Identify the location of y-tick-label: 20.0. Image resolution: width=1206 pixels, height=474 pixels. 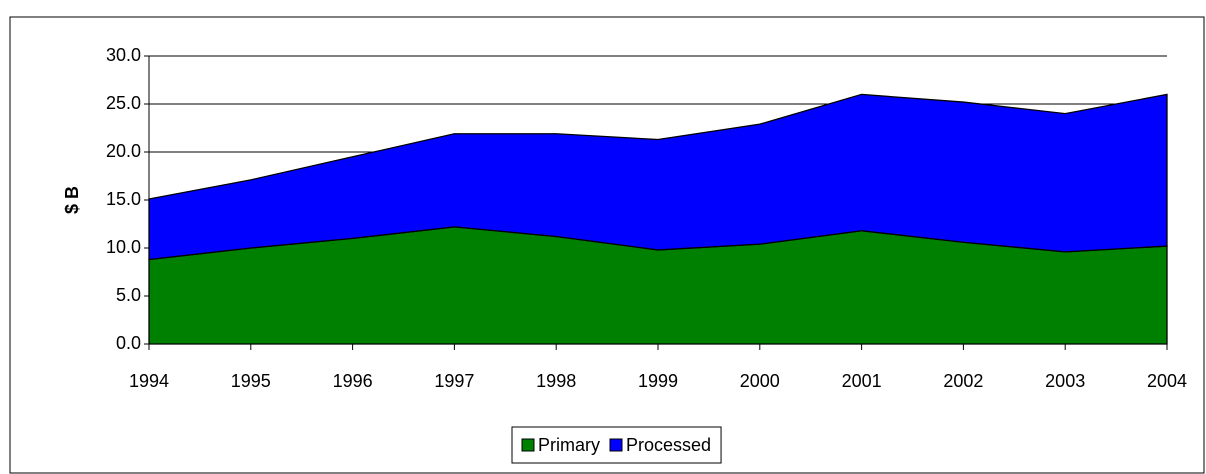
(123, 151).